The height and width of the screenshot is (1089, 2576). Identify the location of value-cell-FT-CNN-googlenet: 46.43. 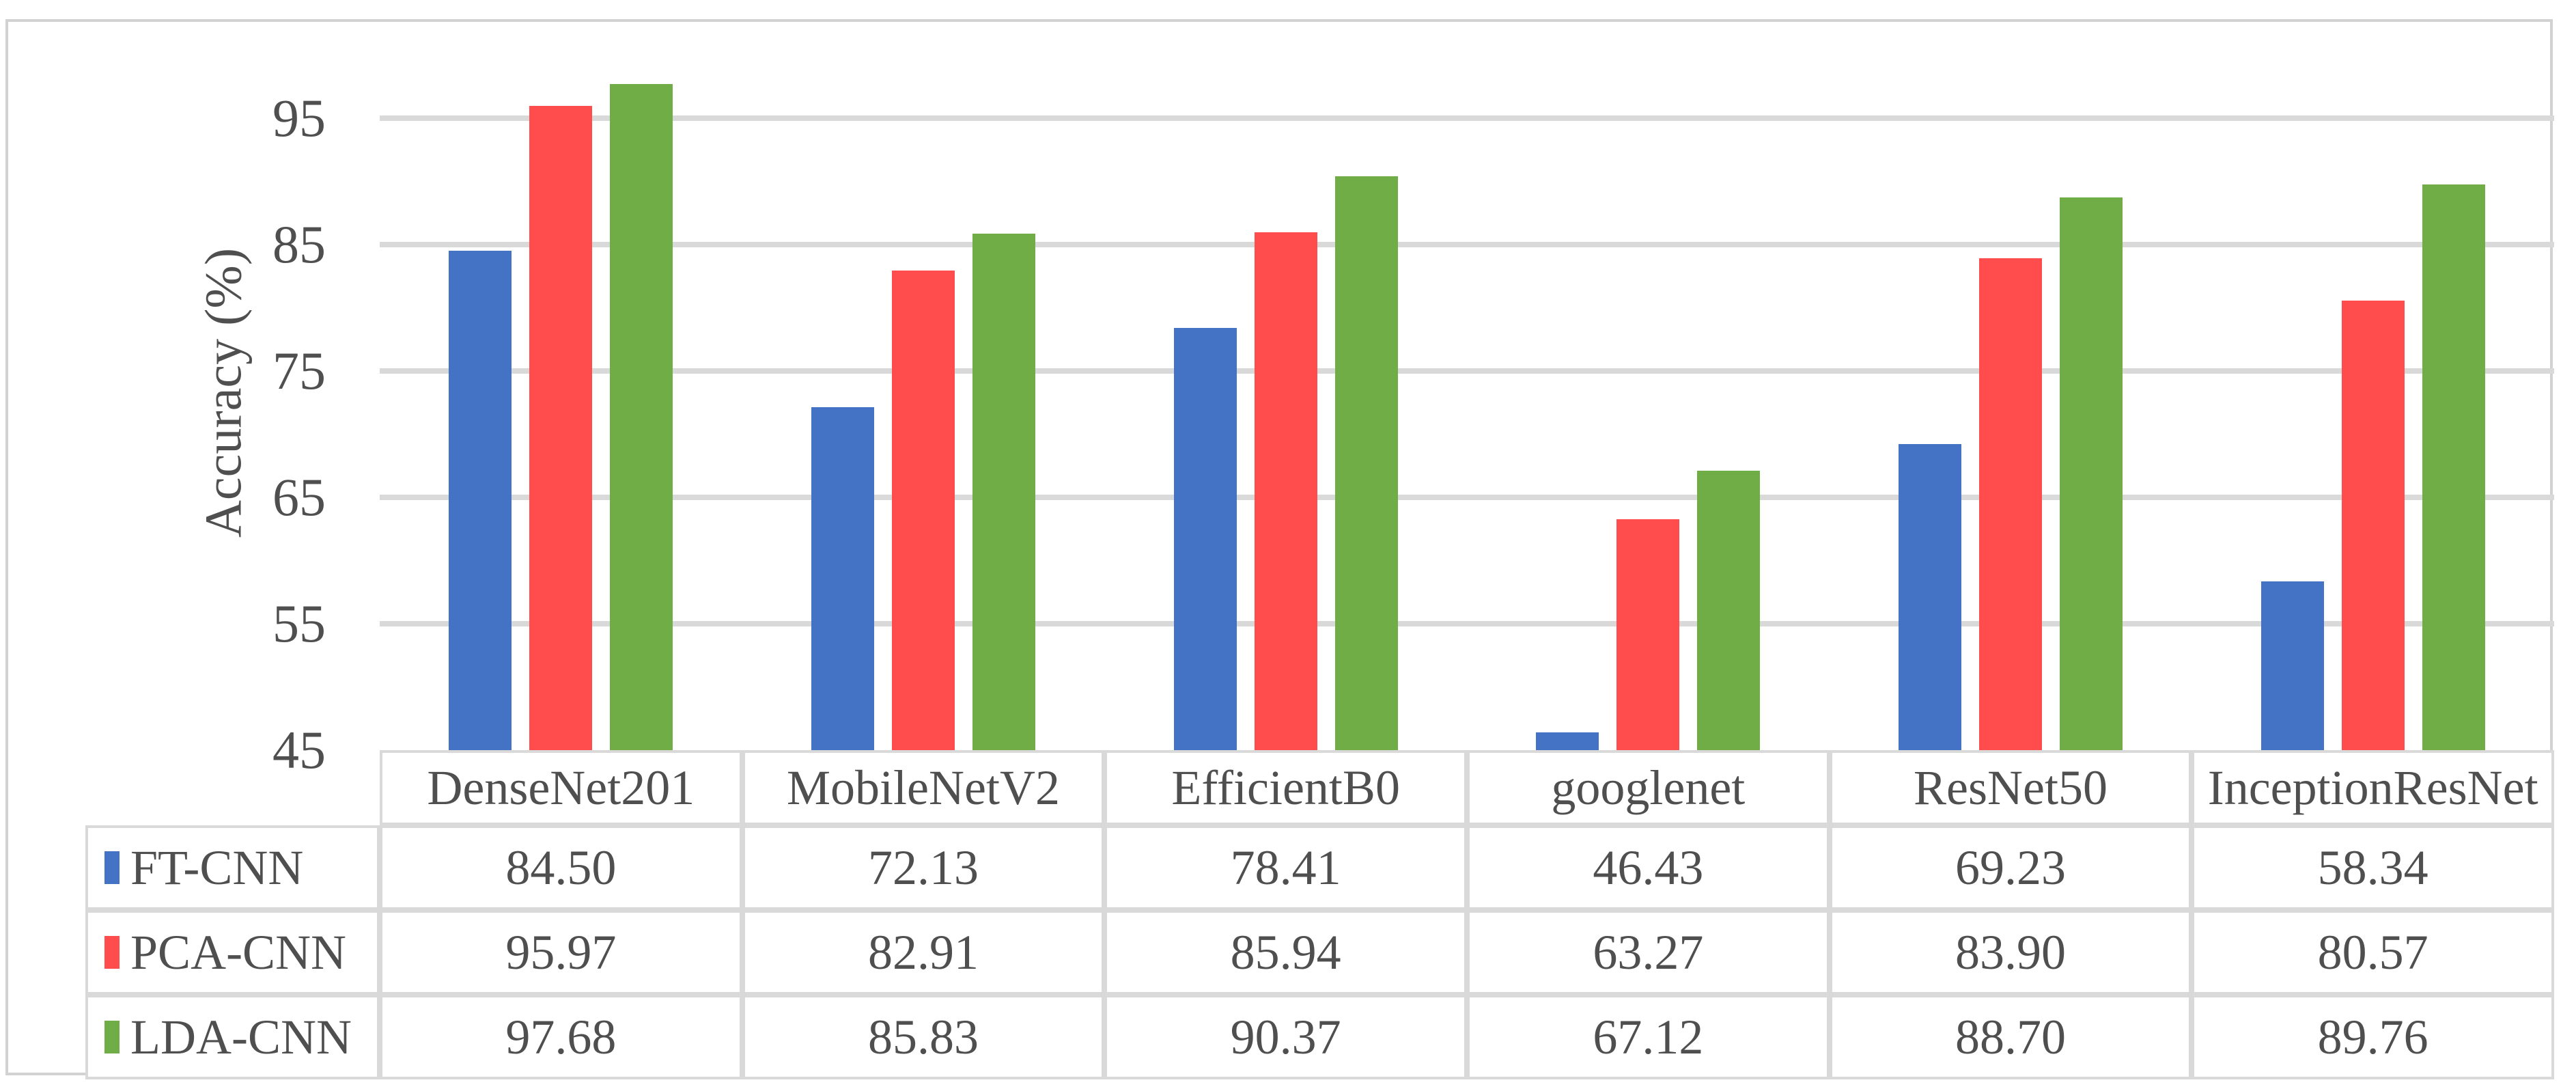
(1649, 867).